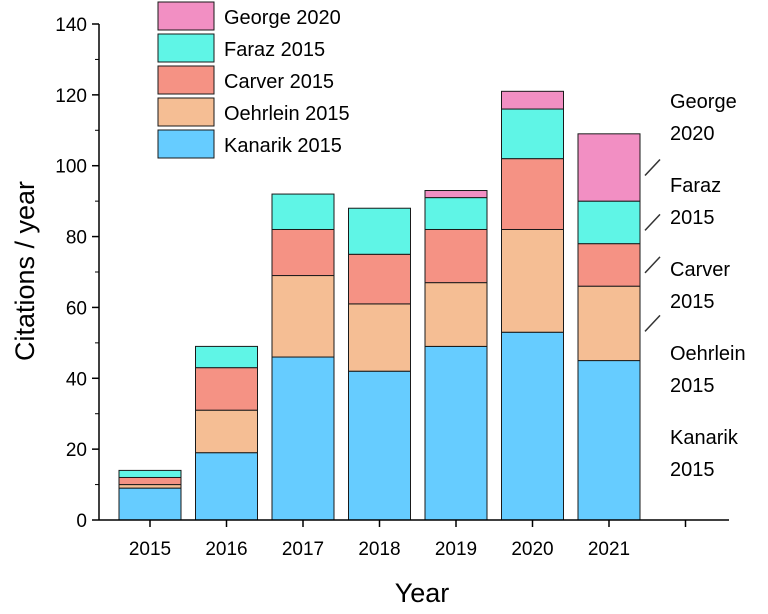 This screenshot has height=614, width=768. Describe the element at coordinates (287, 114) in the screenshot. I see `legend-label-oehrlein-2015: Oehrlein 2015` at that location.